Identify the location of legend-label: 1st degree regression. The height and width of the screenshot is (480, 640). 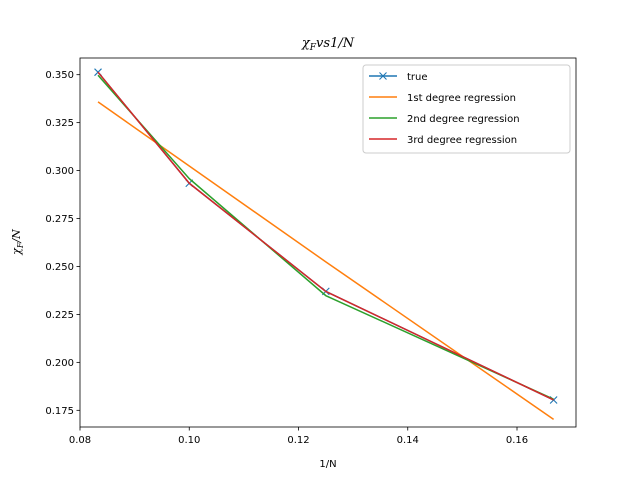
(461, 98).